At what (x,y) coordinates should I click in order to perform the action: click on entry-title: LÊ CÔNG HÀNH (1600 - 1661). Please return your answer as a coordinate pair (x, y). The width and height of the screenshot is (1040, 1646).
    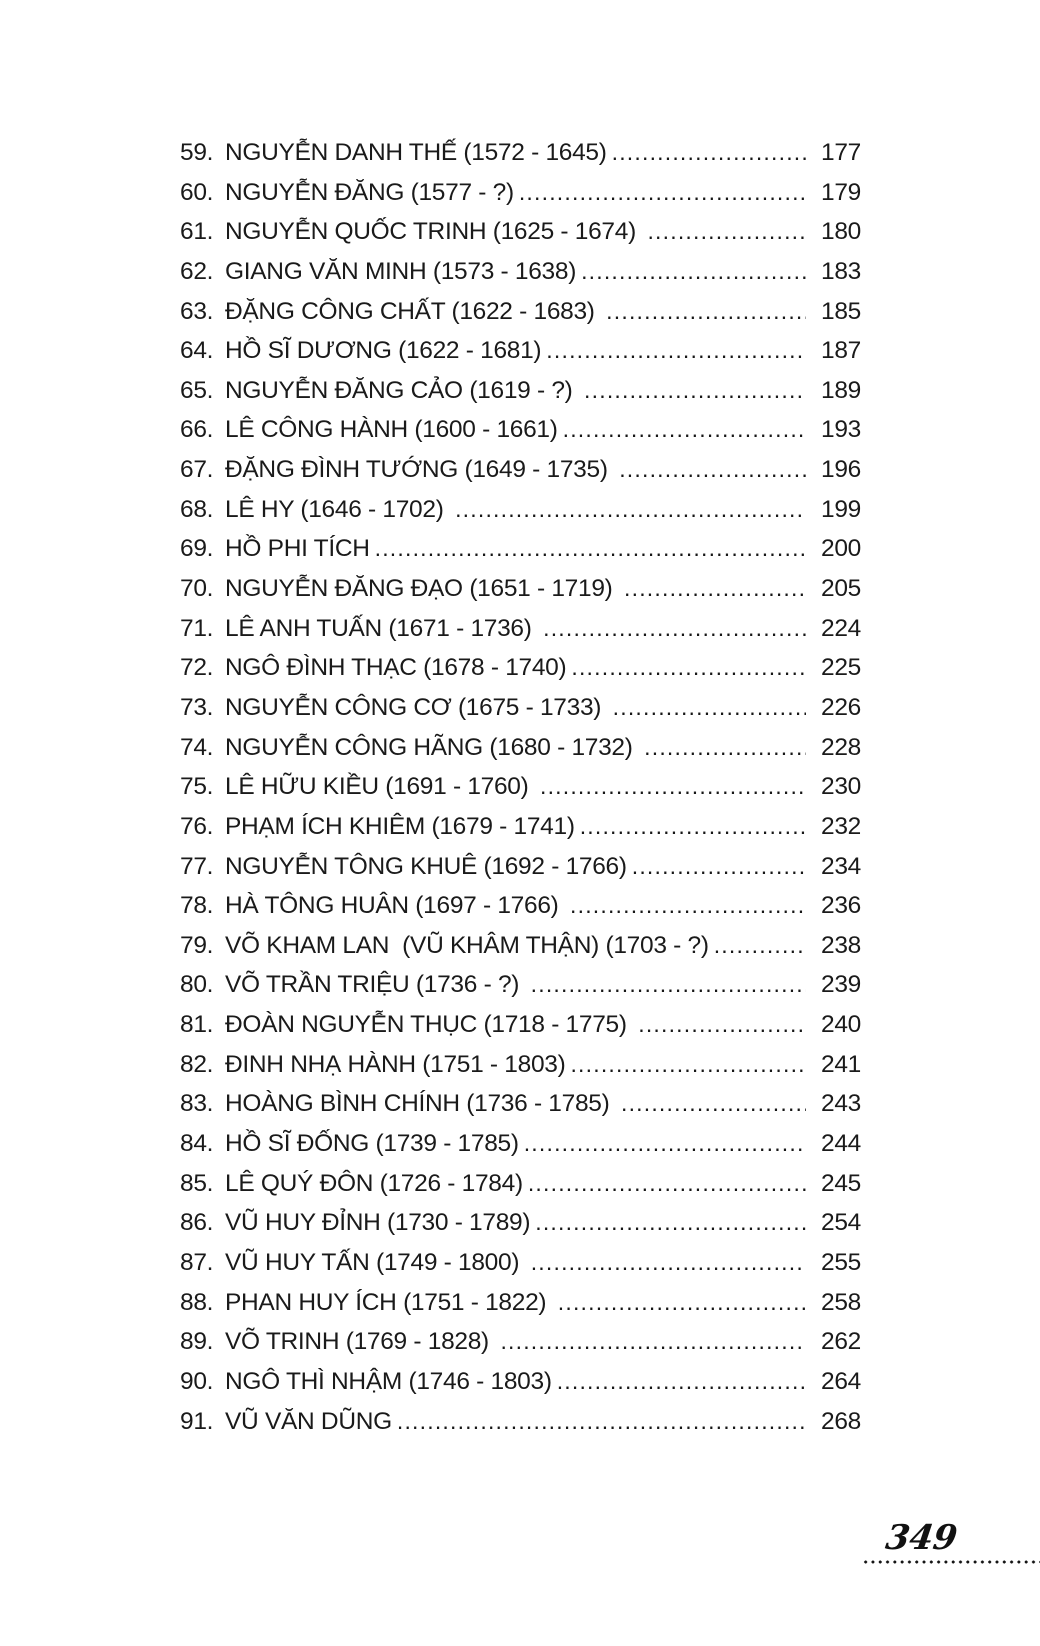
    Looking at the image, I should click on (391, 430).